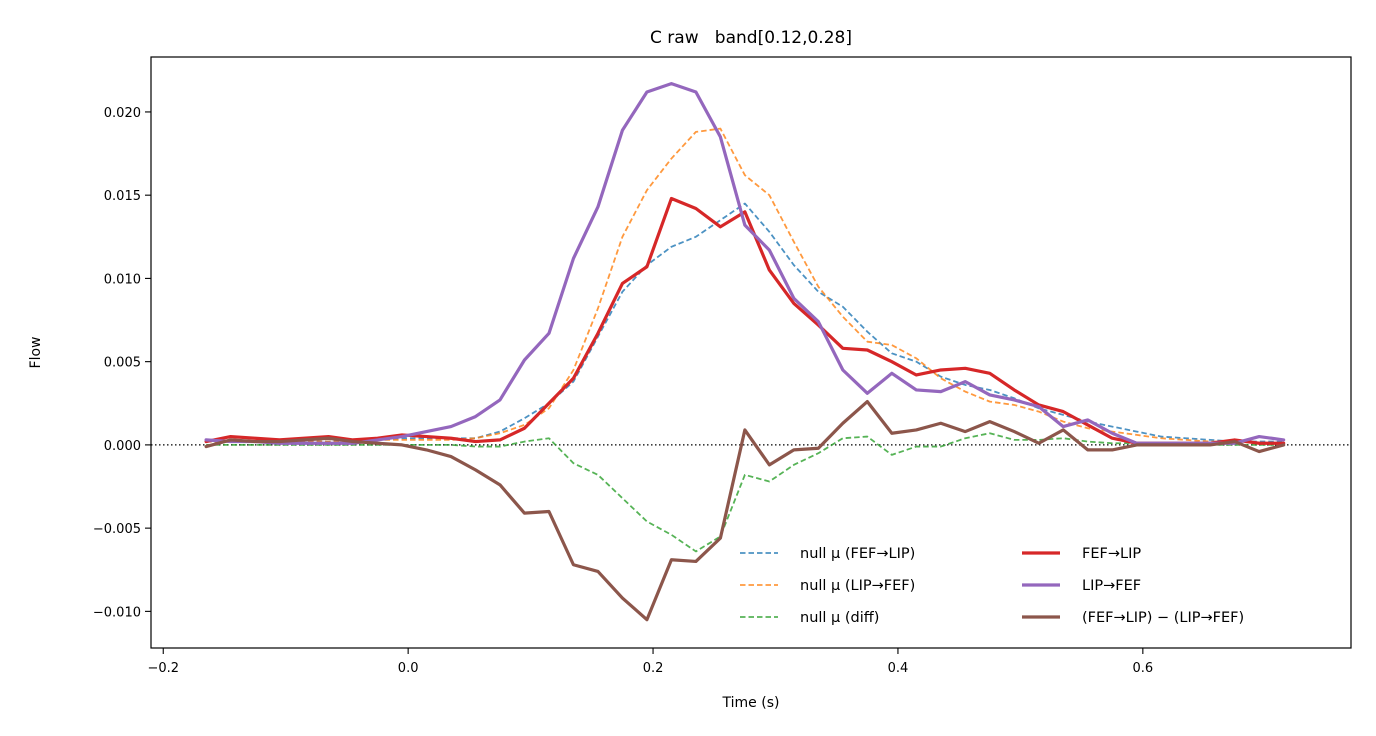 The height and width of the screenshot is (736, 1376). What do you see at coordinates (122, 363) in the screenshot?
I see `y-axis: −0.010 −0.005 0.000 0.005 0.010 0.015 0.020` at bounding box center [122, 363].